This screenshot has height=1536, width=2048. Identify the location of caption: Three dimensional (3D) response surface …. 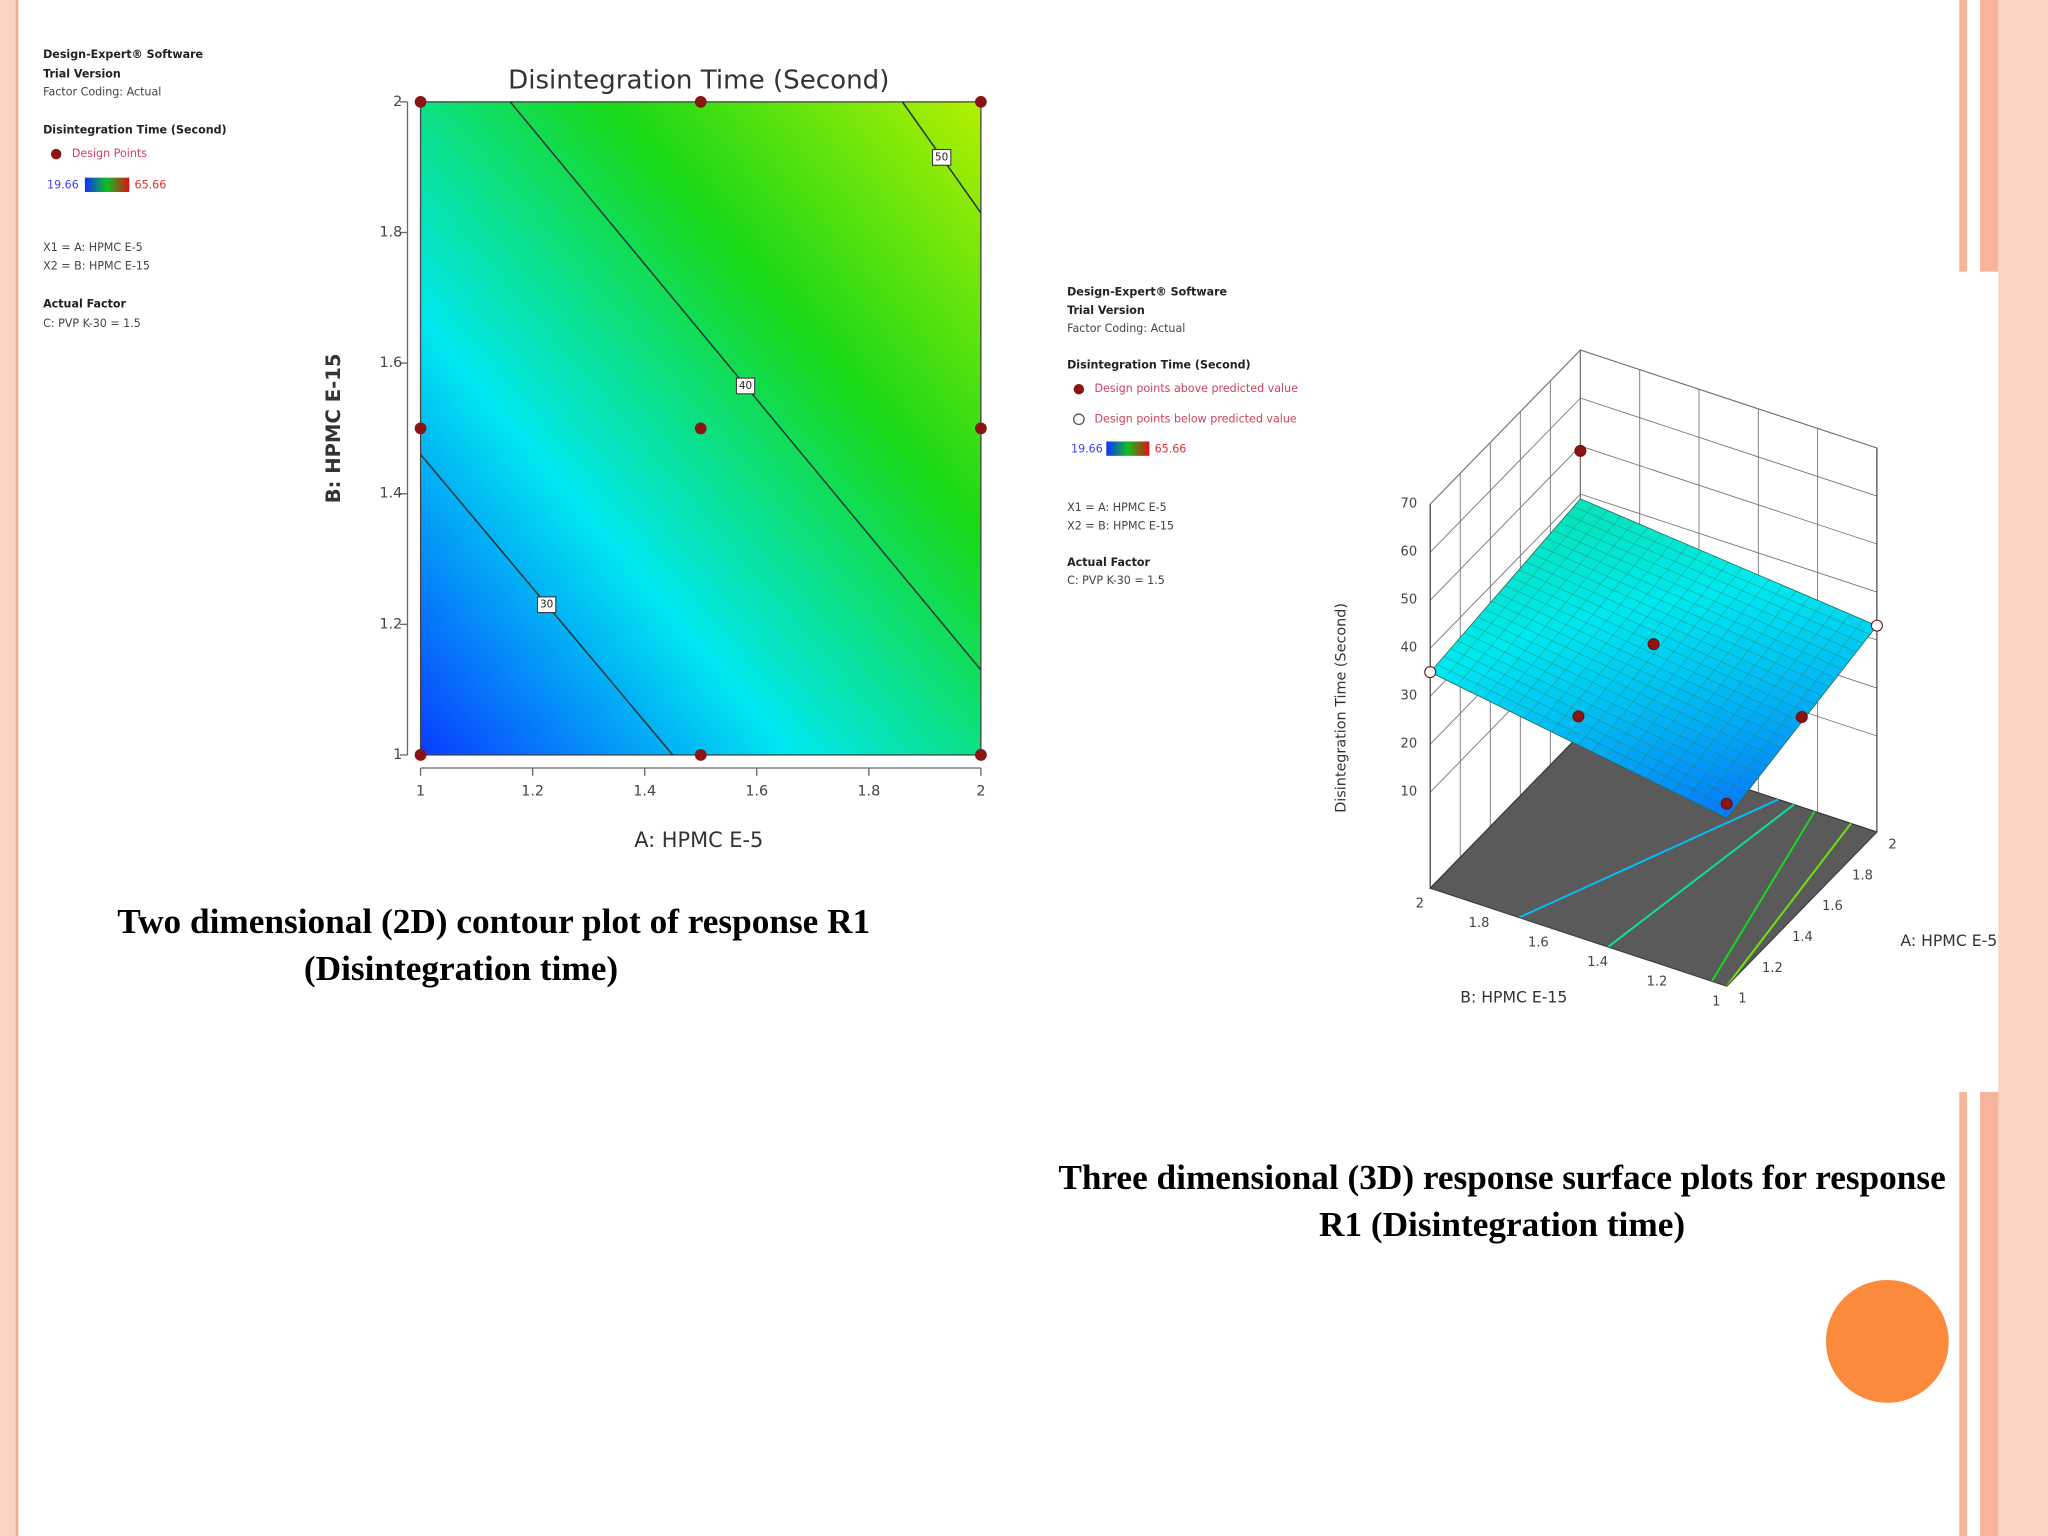
(1501, 1177).